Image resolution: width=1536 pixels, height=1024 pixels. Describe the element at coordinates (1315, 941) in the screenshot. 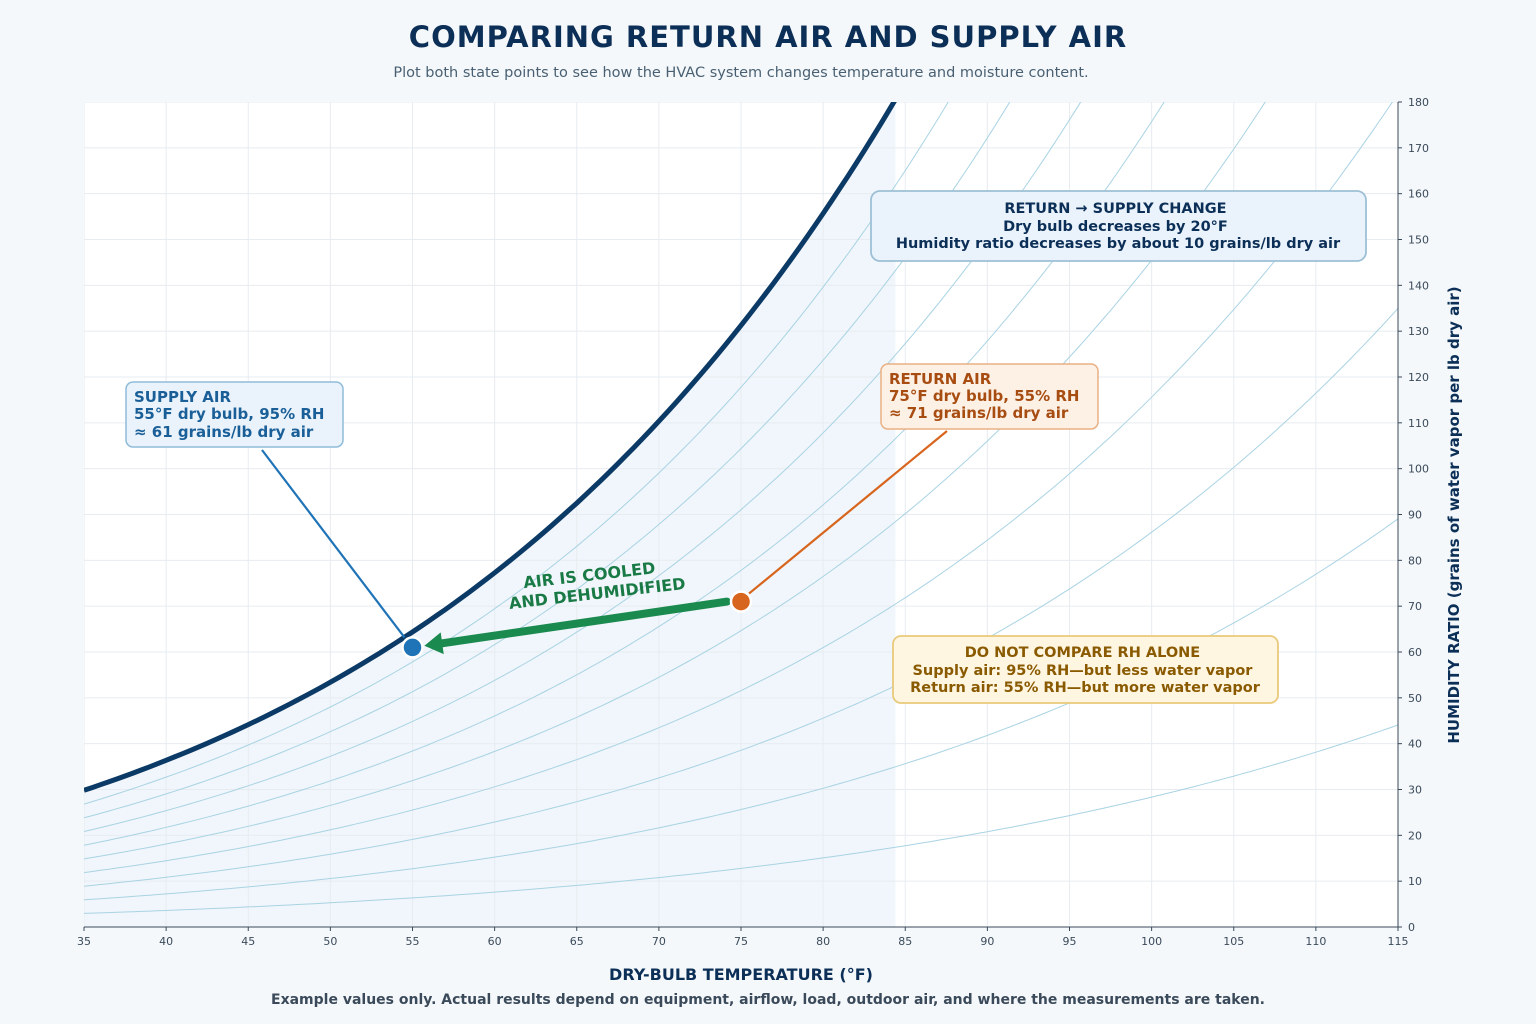

I see `x-tick-label: 110` at that location.